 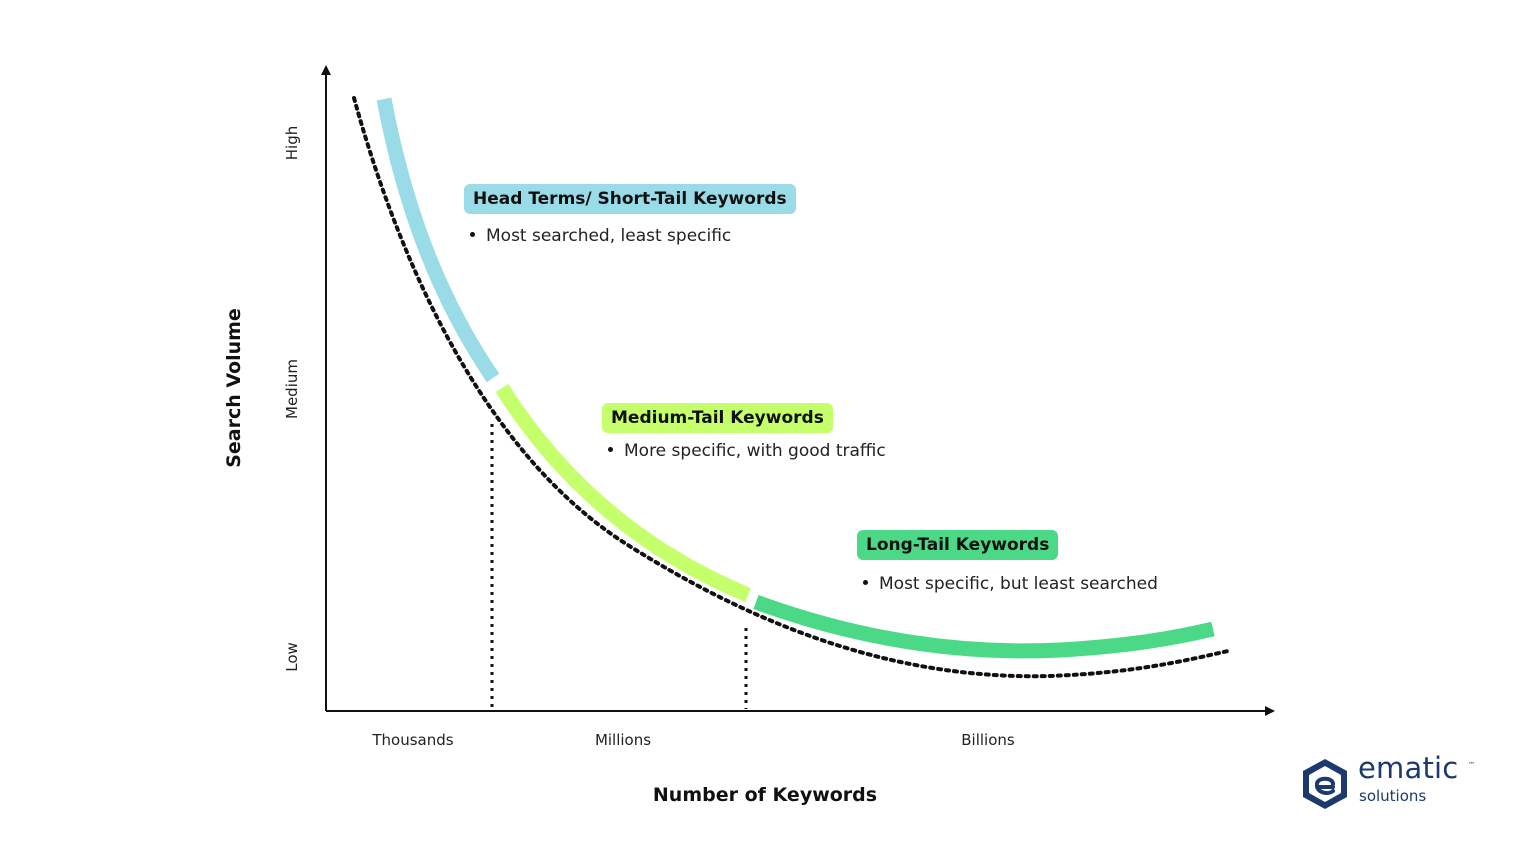 I want to click on callout-medium-tail-text: More specific, with good traffic, so click(x=755, y=451).